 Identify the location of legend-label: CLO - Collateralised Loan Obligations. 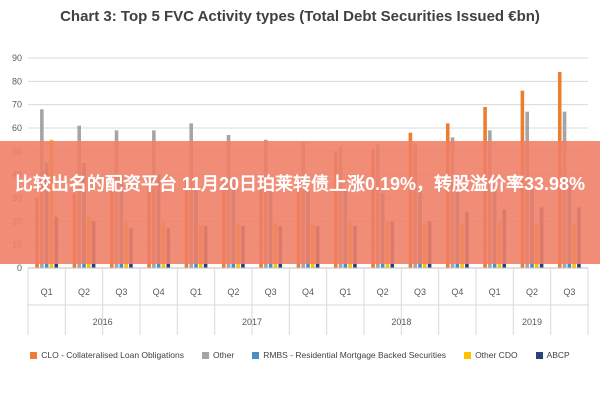
(112, 355).